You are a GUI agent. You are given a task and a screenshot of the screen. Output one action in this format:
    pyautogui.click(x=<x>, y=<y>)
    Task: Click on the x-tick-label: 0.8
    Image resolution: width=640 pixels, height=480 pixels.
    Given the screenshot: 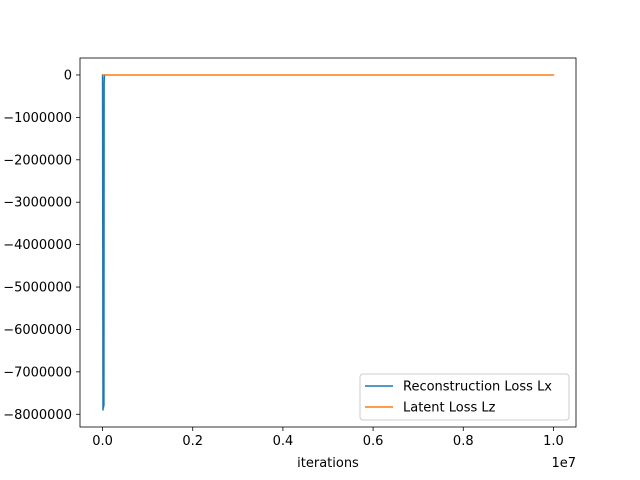 What is the action you would take?
    pyautogui.click(x=463, y=441)
    